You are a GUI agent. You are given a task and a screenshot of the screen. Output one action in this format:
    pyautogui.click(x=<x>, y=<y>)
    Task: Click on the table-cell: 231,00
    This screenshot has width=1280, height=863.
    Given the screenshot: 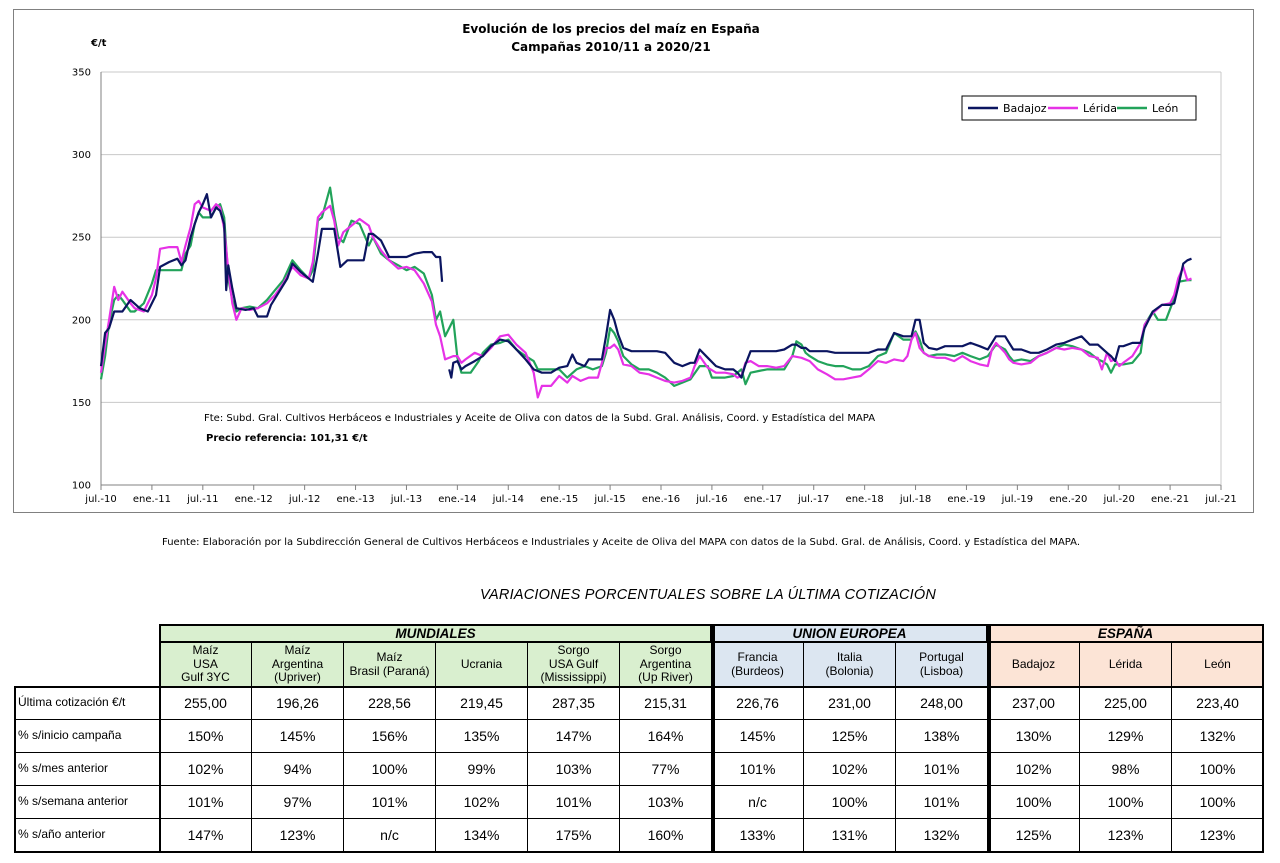 What is the action you would take?
    pyautogui.click(x=849, y=703)
    